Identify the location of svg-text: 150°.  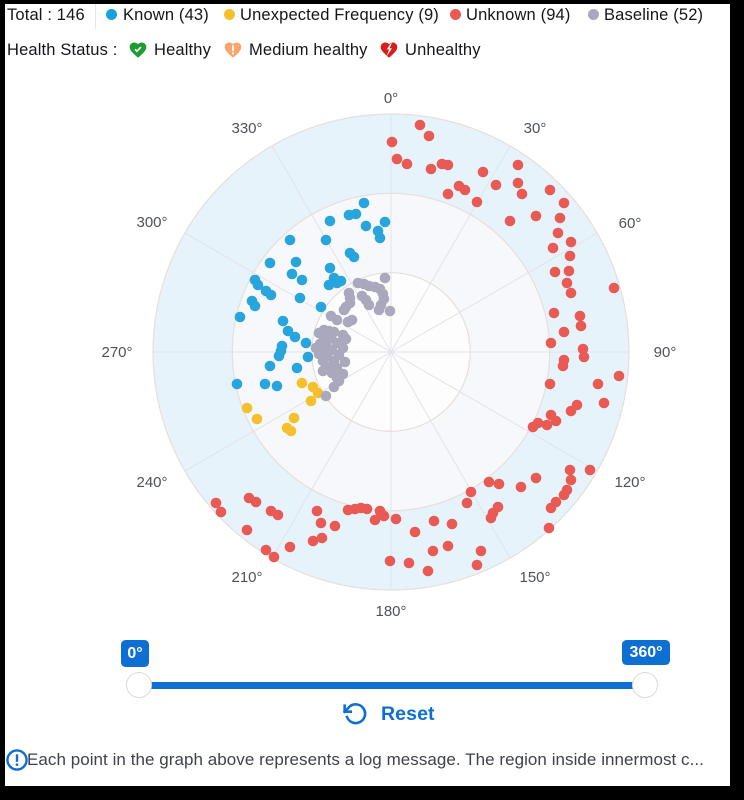
(534, 577).